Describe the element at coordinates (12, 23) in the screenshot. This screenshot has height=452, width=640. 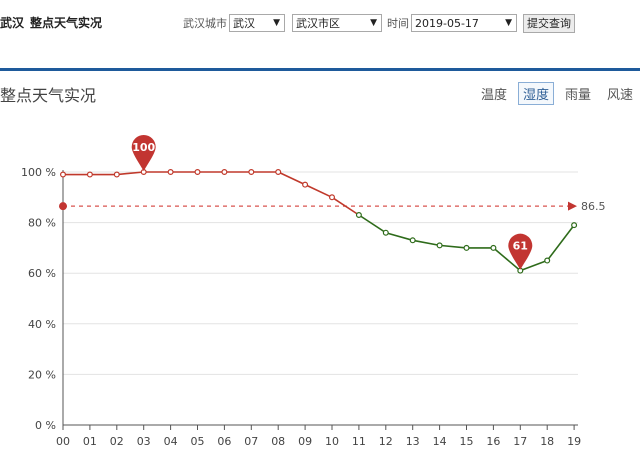
I see `brand-city: 武汉` at that location.